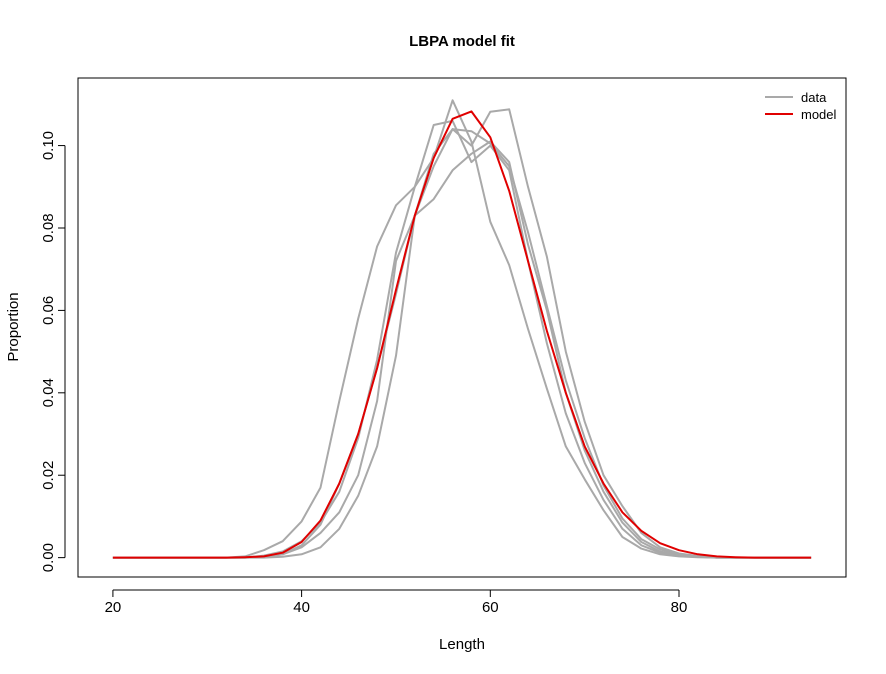 This screenshot has height=674, width=886. What do you see at coordinates (48, 227) in the screenshot?
I see `y-tick-label: 0.08` at bounding box center [48, 227].